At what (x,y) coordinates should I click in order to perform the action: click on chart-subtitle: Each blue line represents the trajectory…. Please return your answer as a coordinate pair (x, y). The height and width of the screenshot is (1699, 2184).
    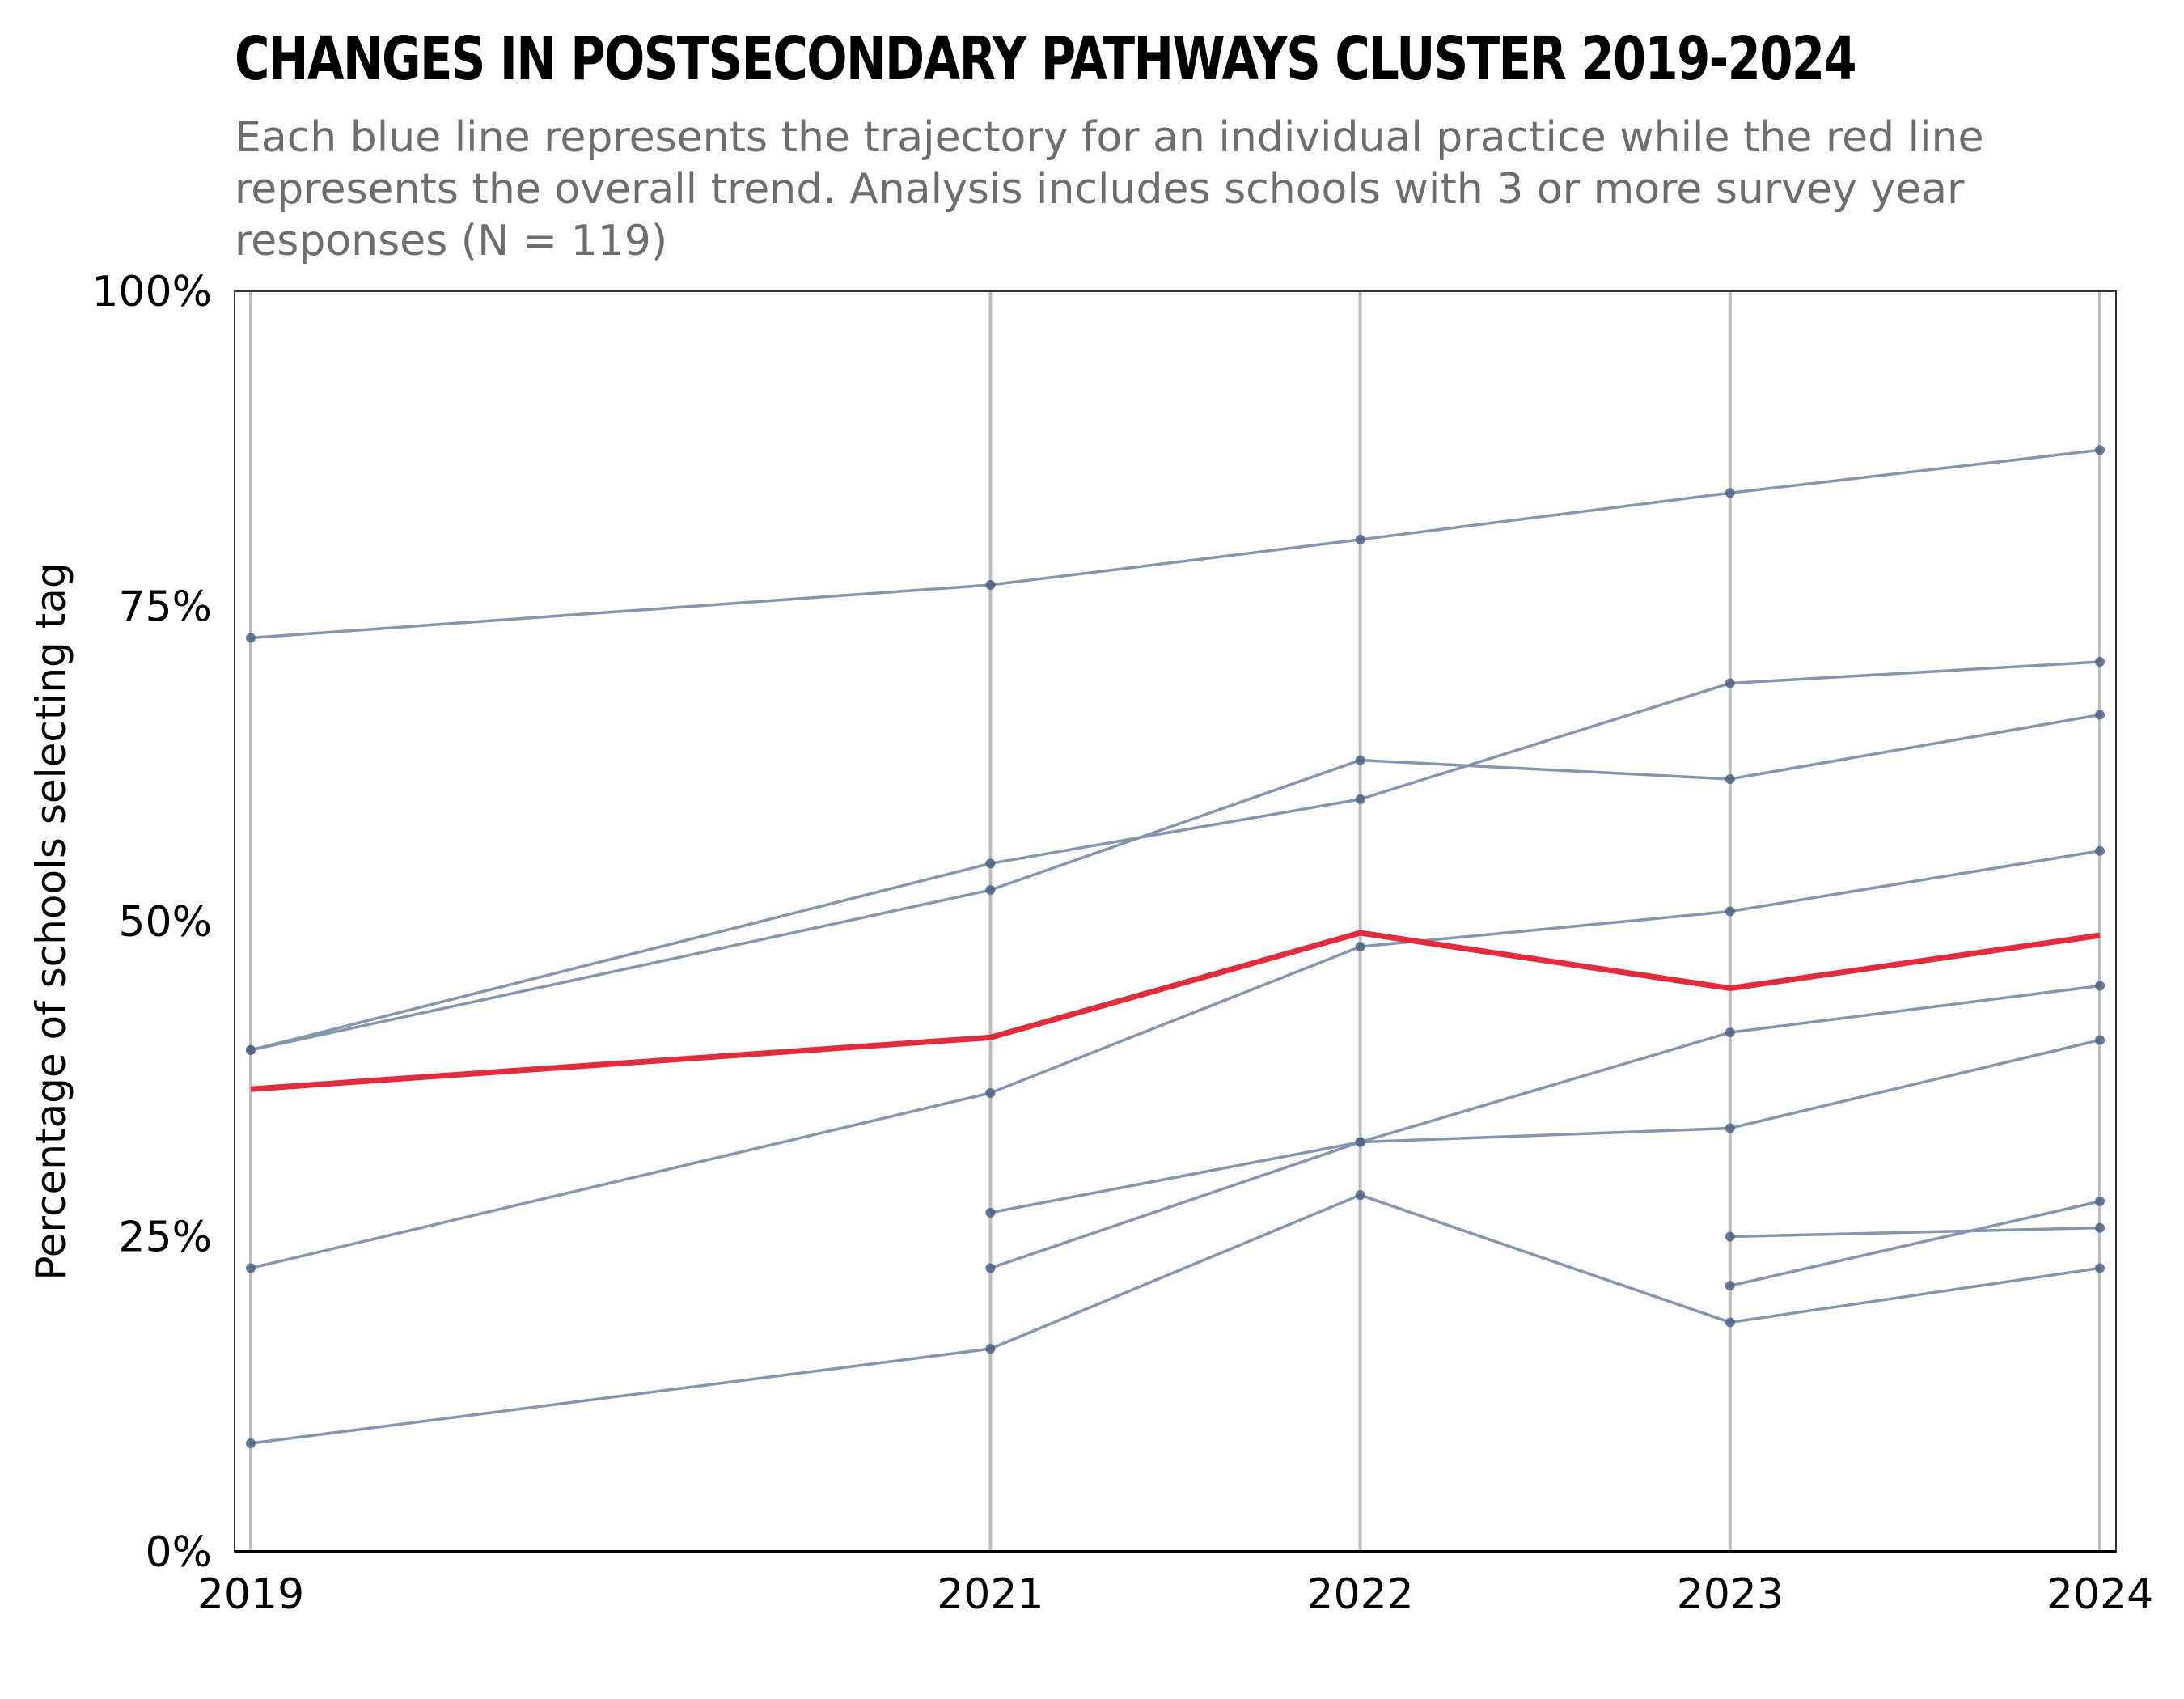
    Looking at the image, I should click on (1109, 189).